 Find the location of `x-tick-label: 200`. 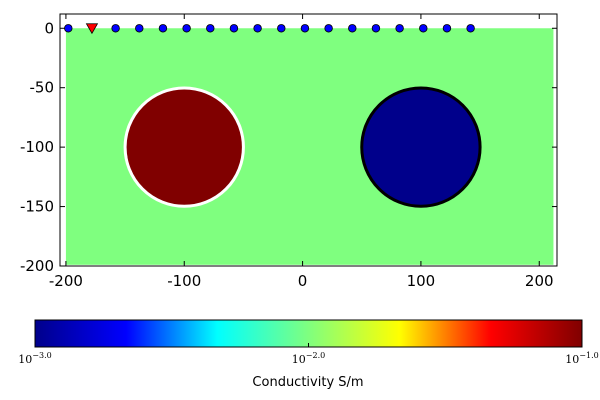

x-tick-label: 200 is located at coordinates (539, 281).